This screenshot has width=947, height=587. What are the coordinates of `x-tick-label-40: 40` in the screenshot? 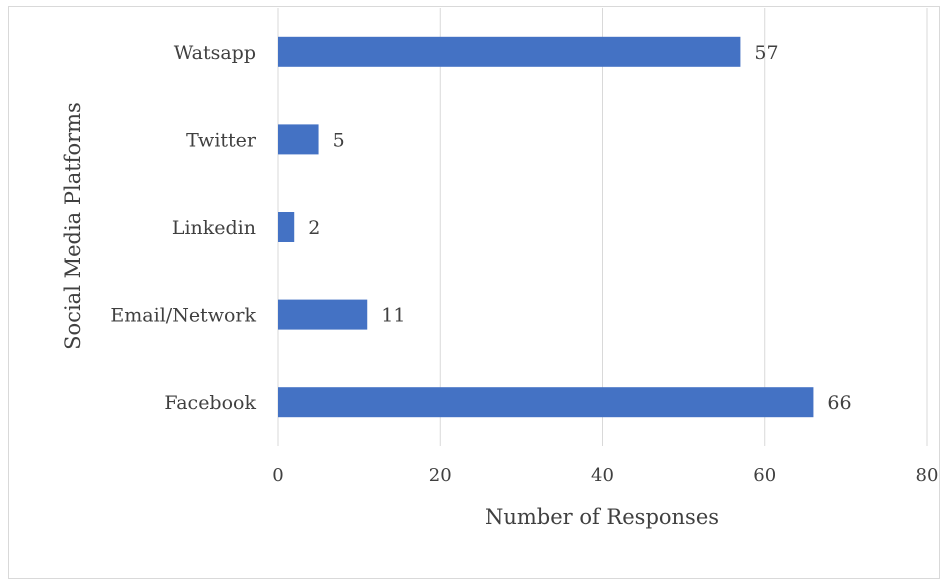 It's located at (602, 475).